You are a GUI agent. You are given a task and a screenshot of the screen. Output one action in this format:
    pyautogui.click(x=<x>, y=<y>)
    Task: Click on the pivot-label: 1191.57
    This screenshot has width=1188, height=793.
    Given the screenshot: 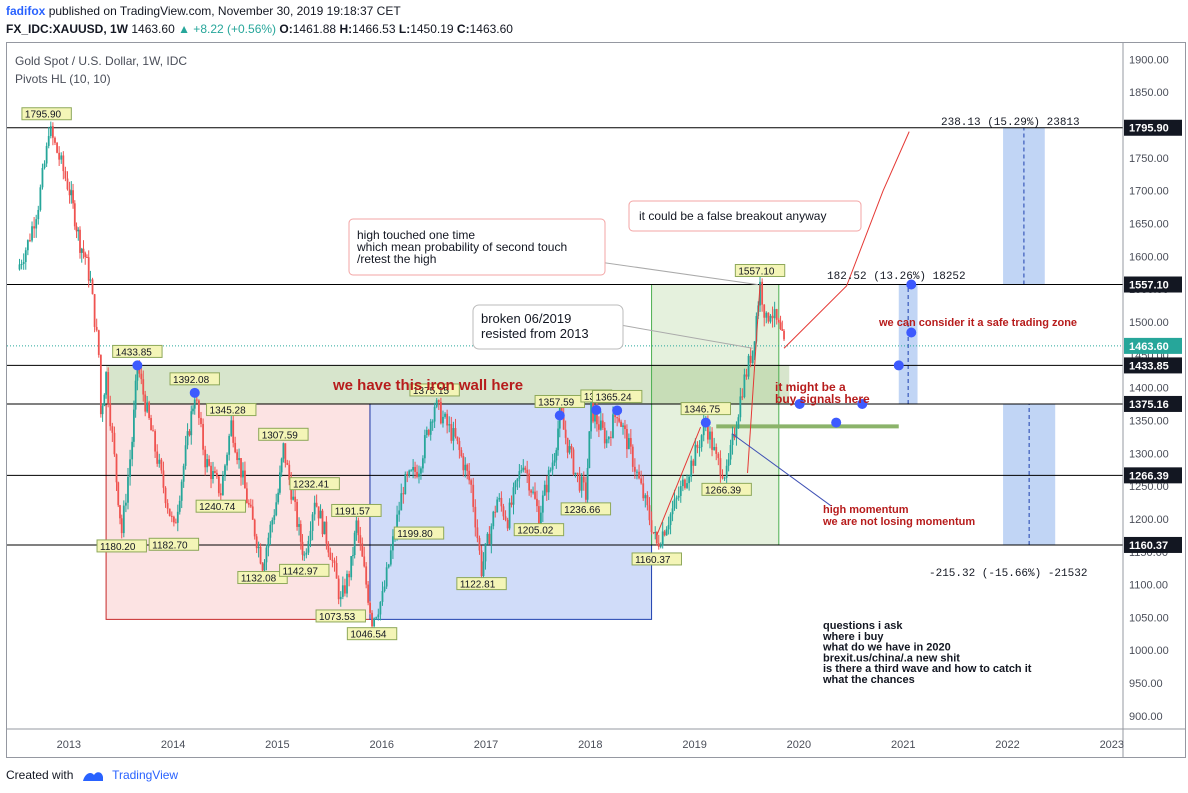 What is the action you would take?
    pyautogui.click(x=353, y=511)
    